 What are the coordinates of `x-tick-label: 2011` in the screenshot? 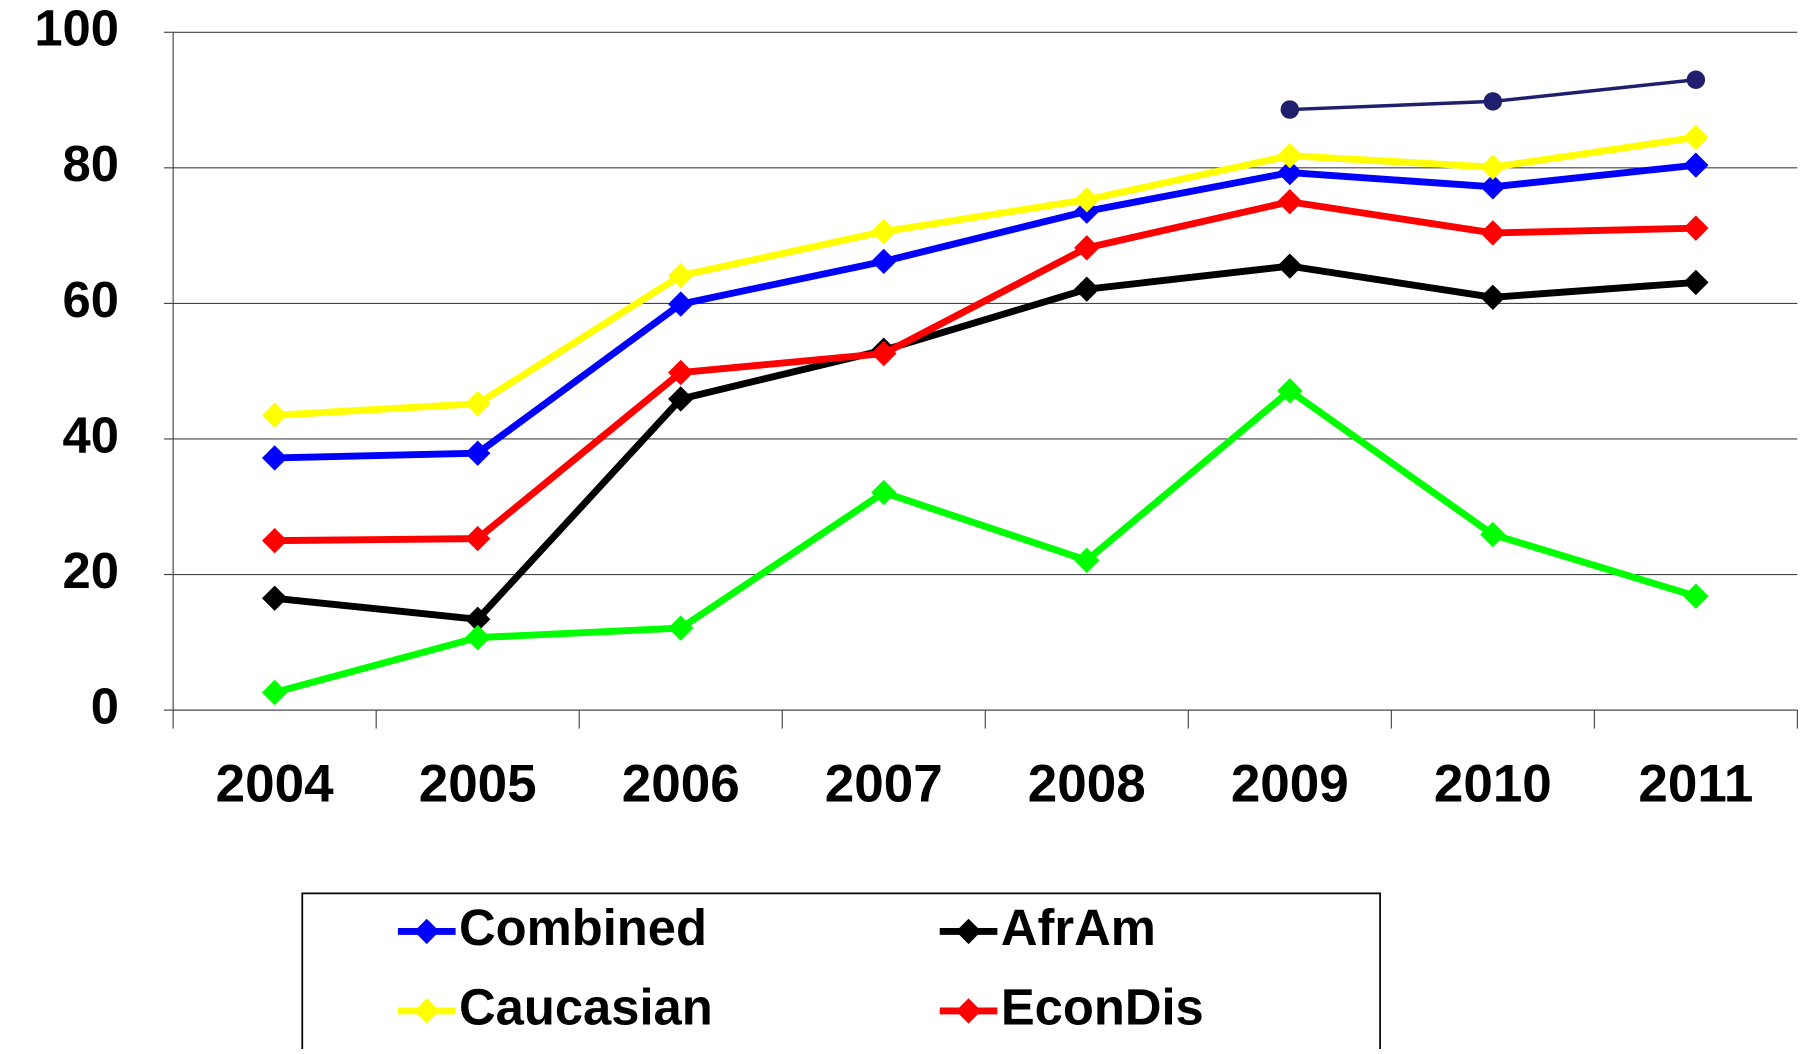 It's located at (1695, 783).